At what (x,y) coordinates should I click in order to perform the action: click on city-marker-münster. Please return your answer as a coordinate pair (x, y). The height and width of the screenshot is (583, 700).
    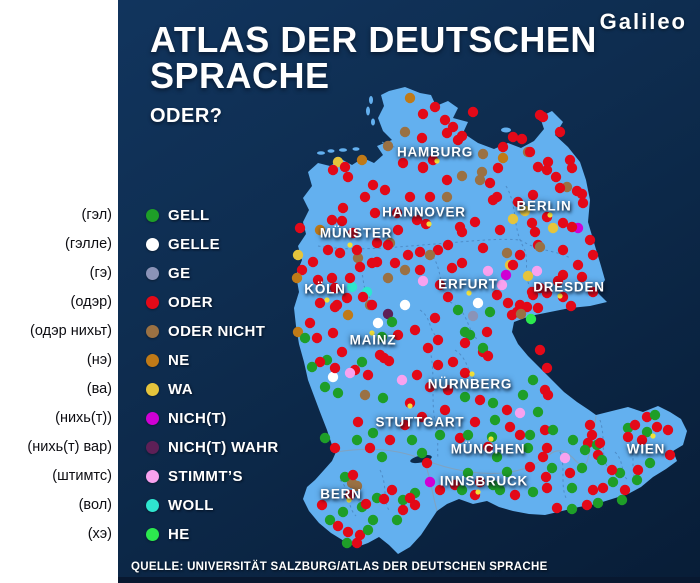
    Looking at the image, I should click on (350, 245).